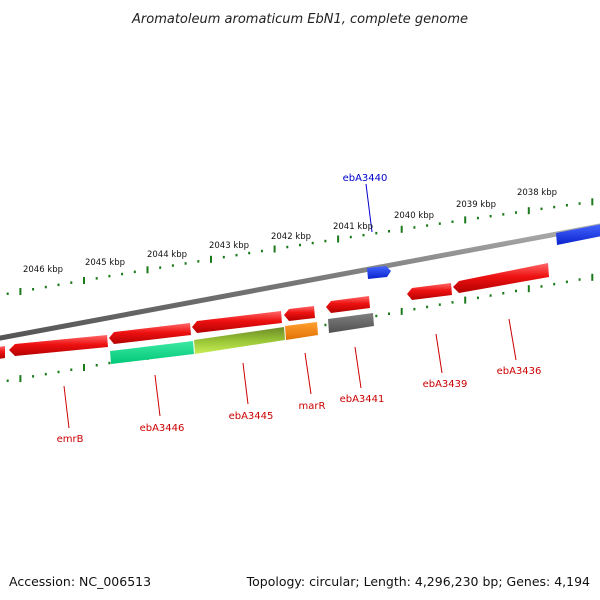 The width and height of the screenshot is (600, 600). What do you see at coordinates (66, 407) in the screenshot?
I see `leader-emrB` at bounding box center [66, 407].